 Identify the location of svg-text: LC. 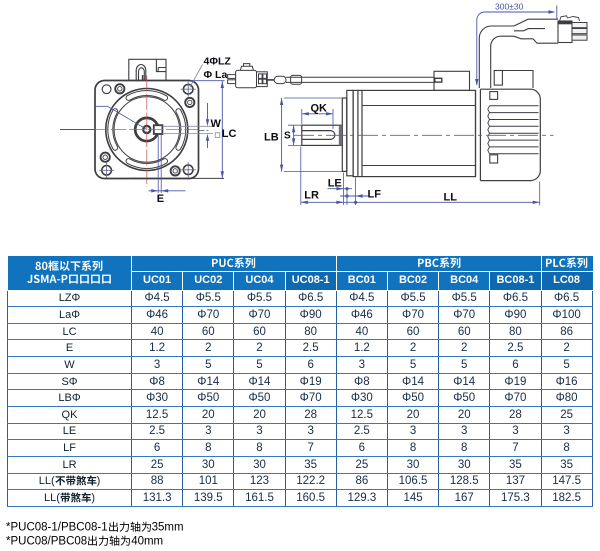
(229, 134).